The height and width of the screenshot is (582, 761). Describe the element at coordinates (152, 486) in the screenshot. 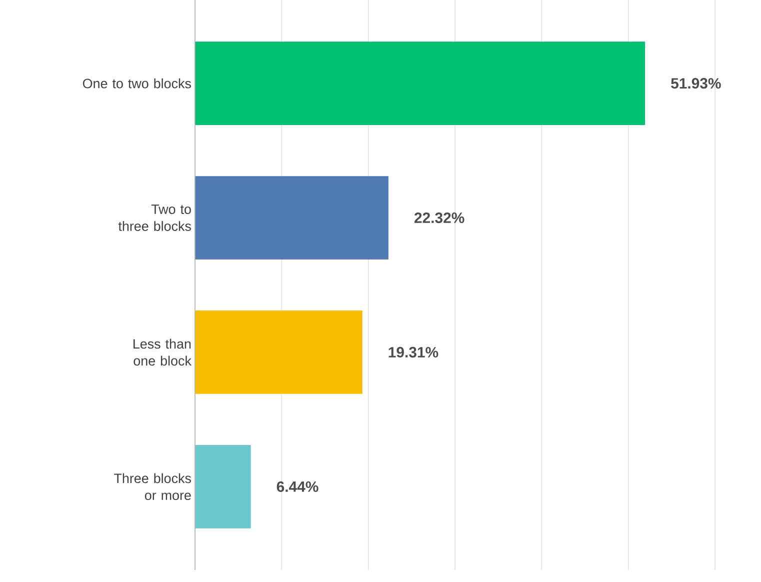

I see `y-tick-label: Three blocks or more` at that location.